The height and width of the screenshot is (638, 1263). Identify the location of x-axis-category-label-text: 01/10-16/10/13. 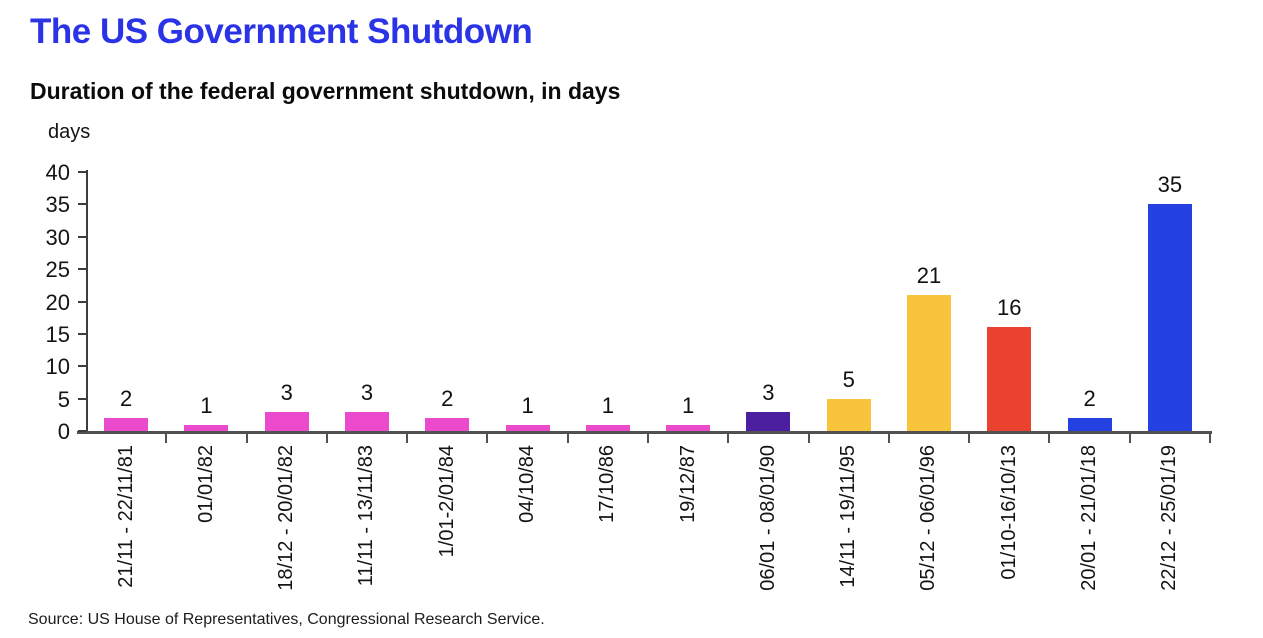
(1008, 512).